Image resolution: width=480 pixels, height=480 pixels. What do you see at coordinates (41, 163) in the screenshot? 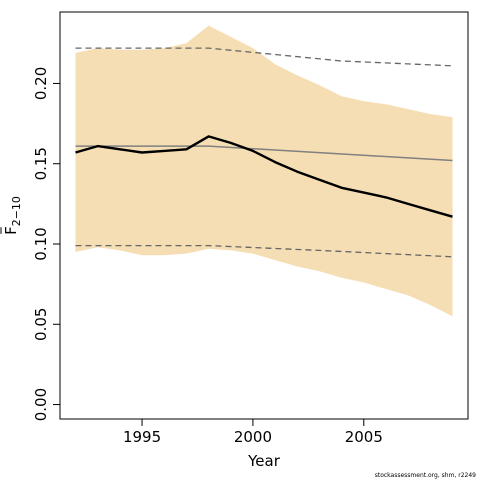
I see `y-tick-label: 0.15` at bounding box center [41, 163].